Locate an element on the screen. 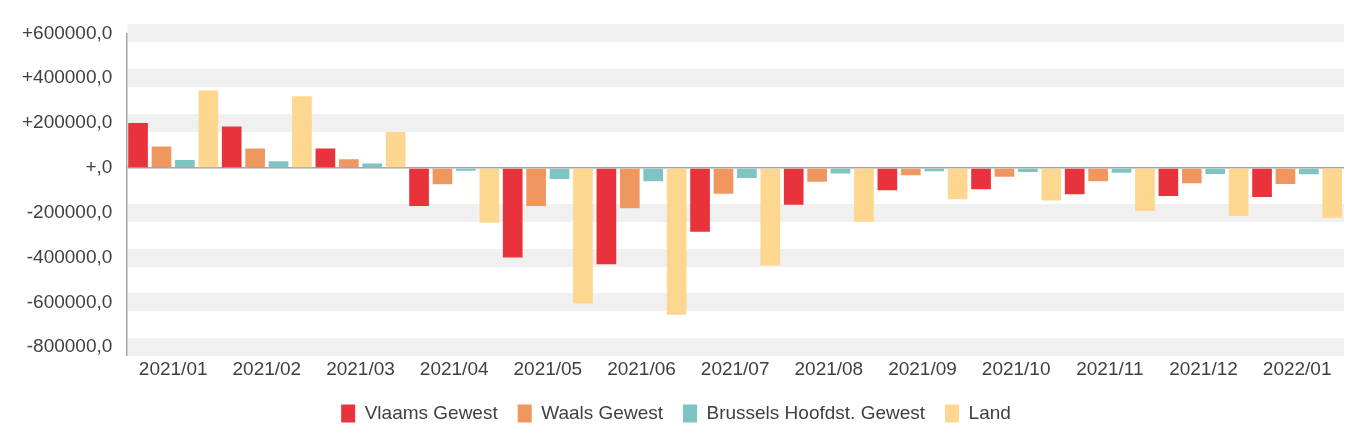 The width and height of the screenshot is (1352, 441). y-tick-label: -200000,0 is located at coordinates (69, 211).